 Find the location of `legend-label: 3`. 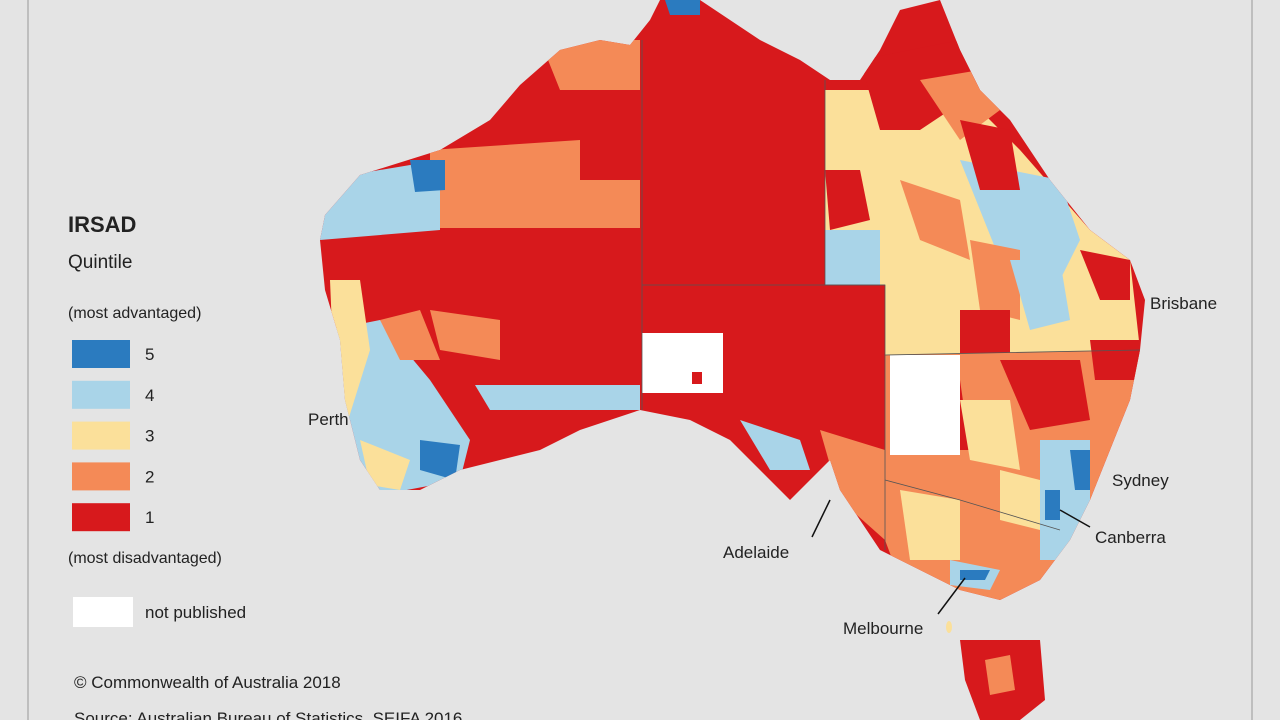

legend-label: 3 is located at coordinates (149, 436).